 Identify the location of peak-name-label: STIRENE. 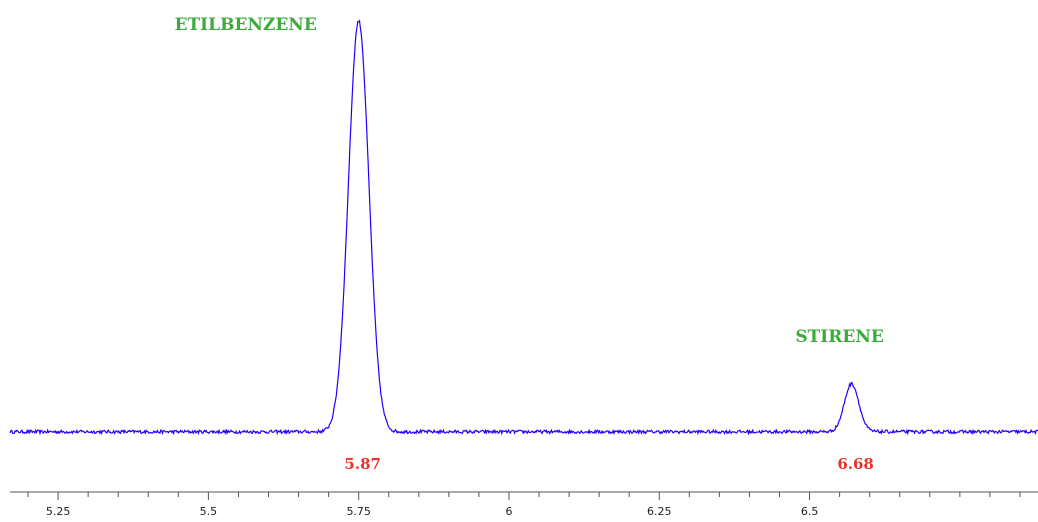
(839, 337).